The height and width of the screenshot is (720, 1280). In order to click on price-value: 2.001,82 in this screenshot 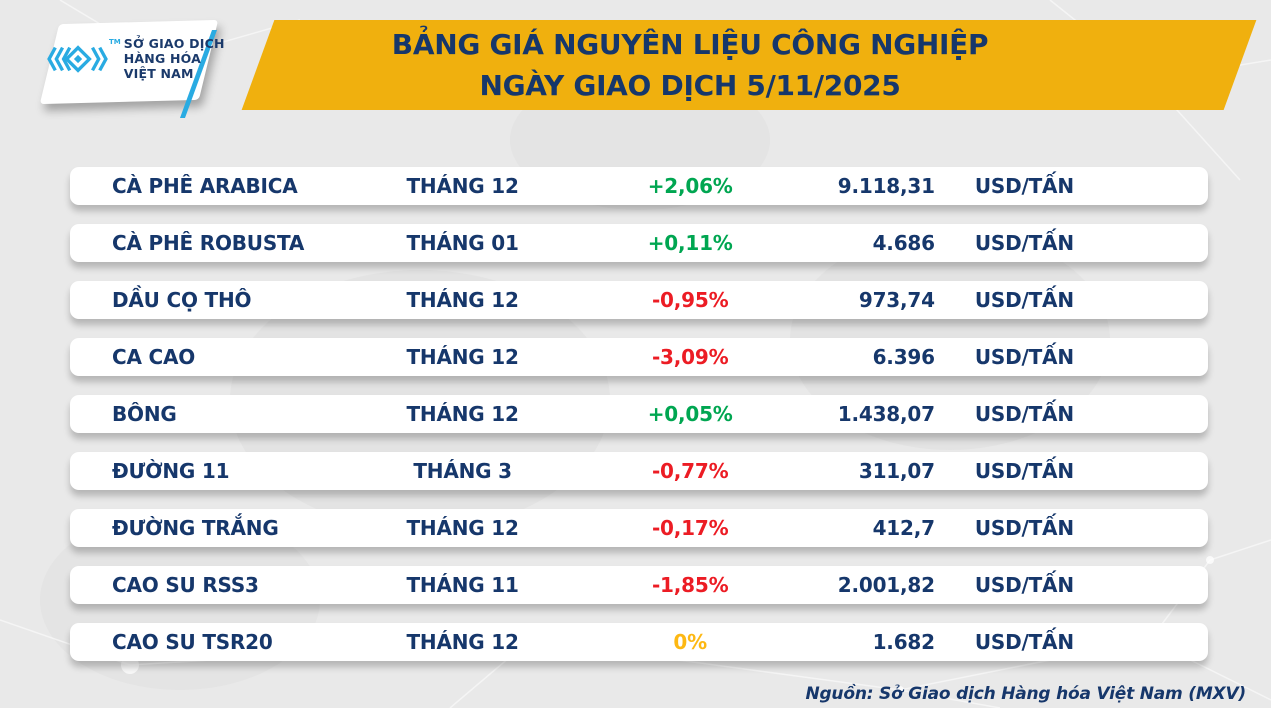, I will do `click(886, 585)`.